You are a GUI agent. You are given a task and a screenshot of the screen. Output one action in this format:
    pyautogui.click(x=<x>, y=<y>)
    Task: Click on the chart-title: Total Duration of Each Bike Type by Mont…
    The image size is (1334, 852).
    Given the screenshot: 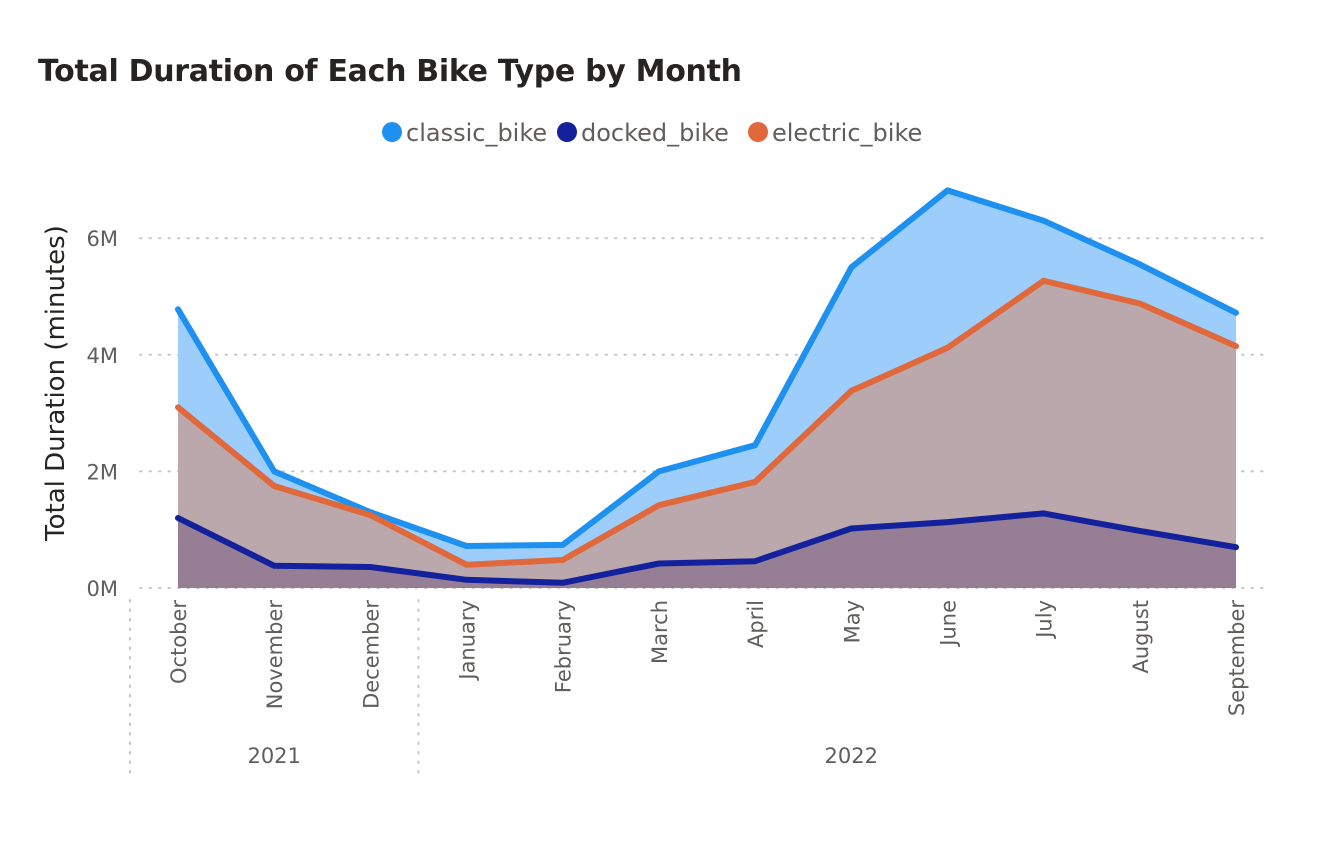 What is the action you would take?
    pyautogui.click(x=390, y=71)
    